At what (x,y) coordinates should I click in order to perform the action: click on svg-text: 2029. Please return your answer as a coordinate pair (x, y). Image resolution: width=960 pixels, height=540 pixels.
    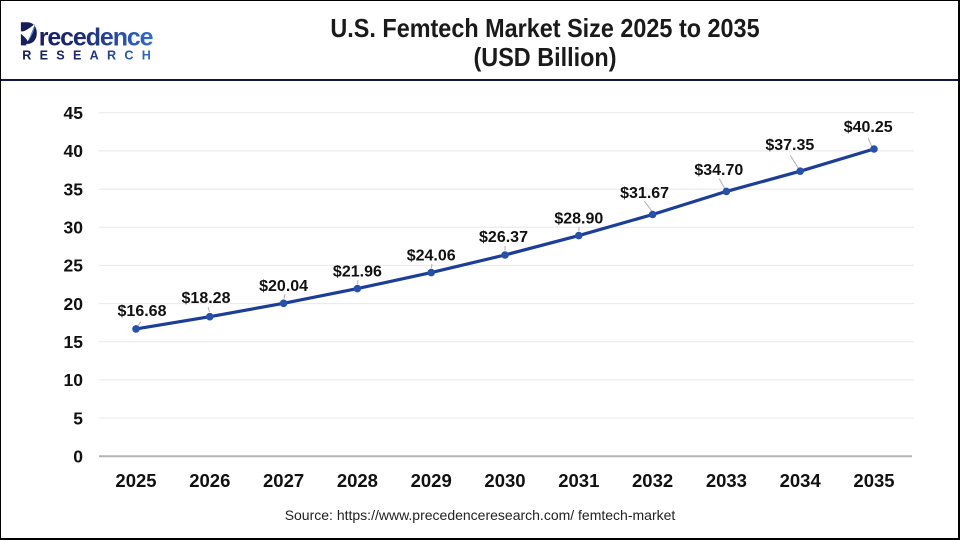
    Looking at the image, I should click on (431, 480).